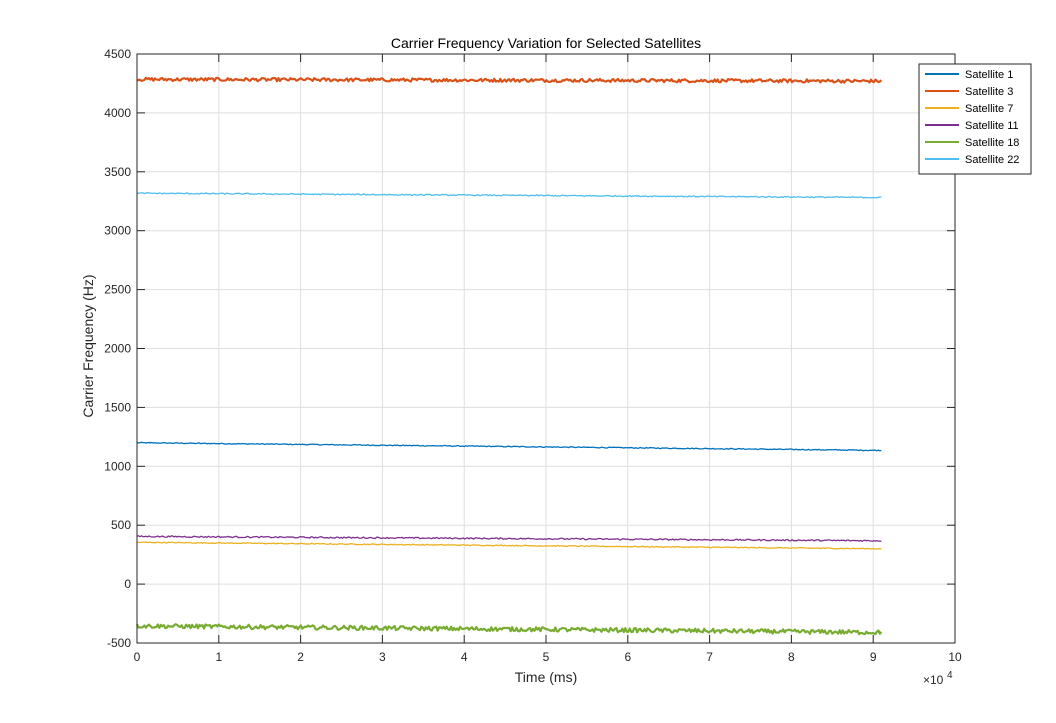  I want to click on x-tick-label: 4, so click(464, 657).